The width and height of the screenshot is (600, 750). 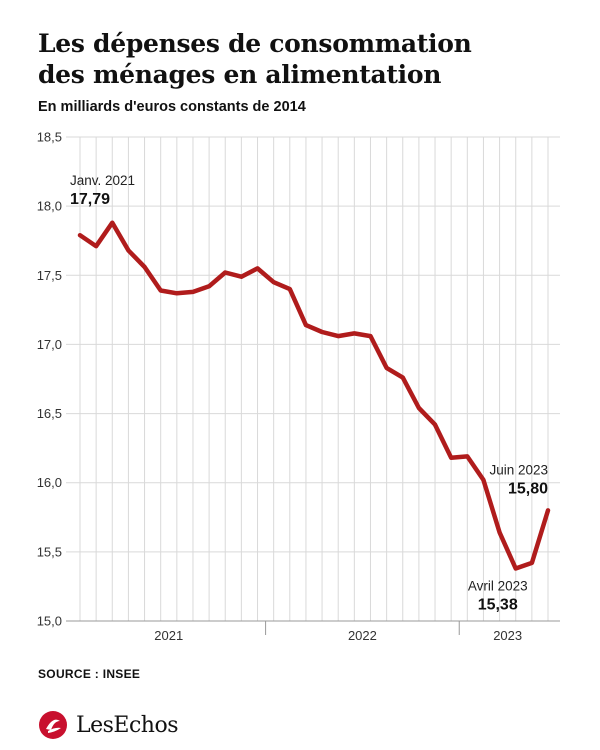 What do you see at coordinates (49, 413) in the screenshot?
I see `y-tick-label: 16,5` at bounding box center [49, 413].